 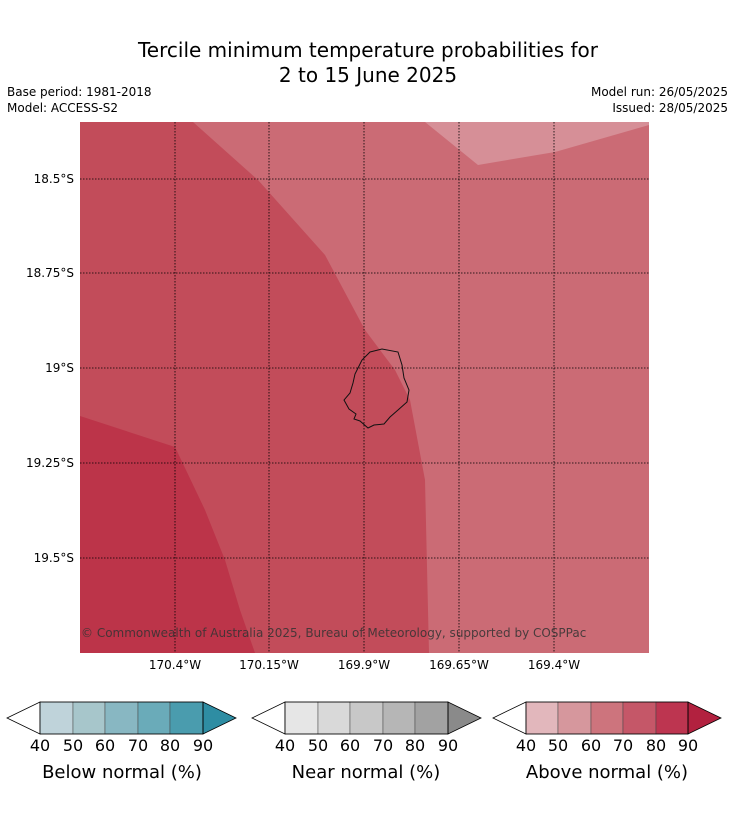 What do you see at coordinates (366, 772) in the screenshot?
I see `colorbar-near-title: Near normal (%)` at bounding box center [366, 772].